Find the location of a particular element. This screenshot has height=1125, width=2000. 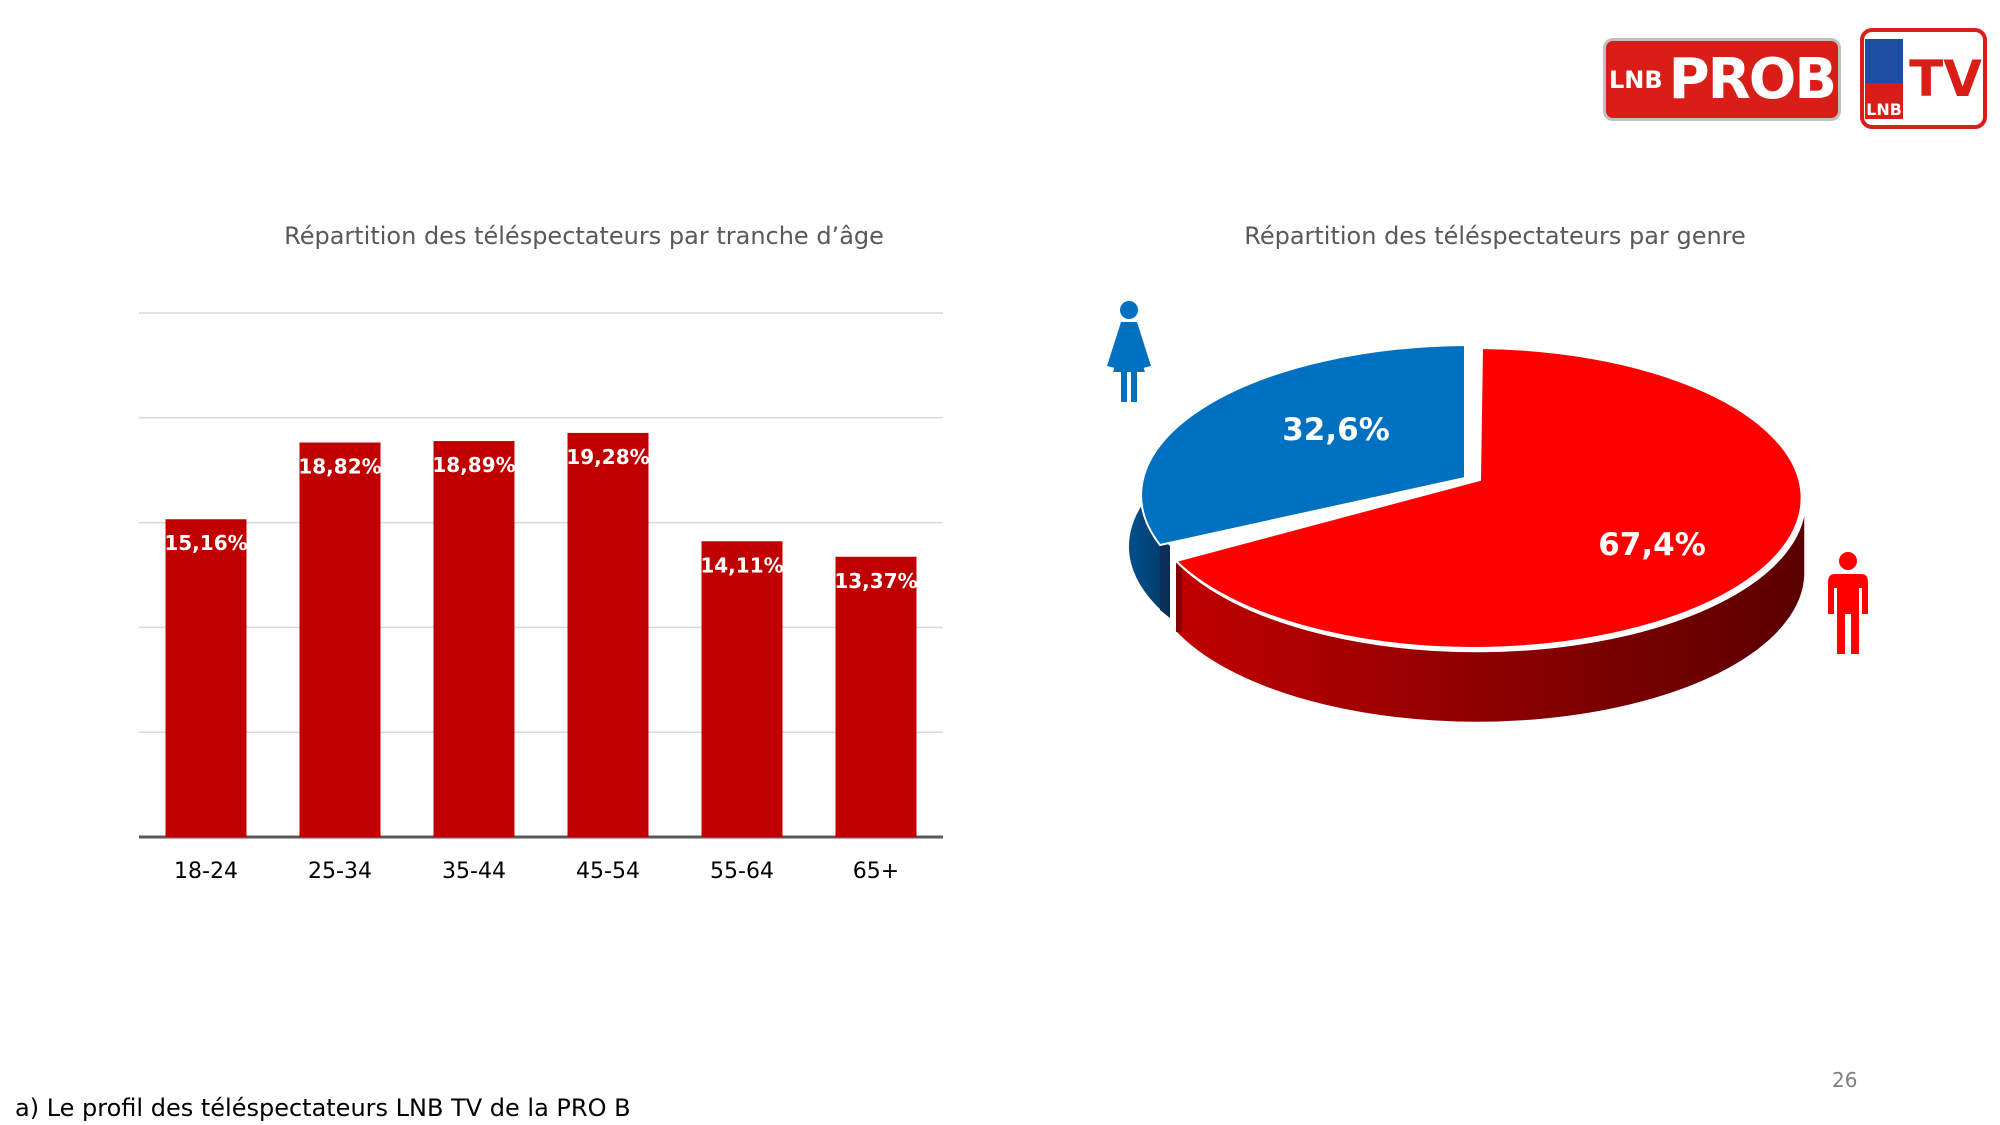

lnb-tv-logo: LNB TV is located at coordinates (1923, 78).